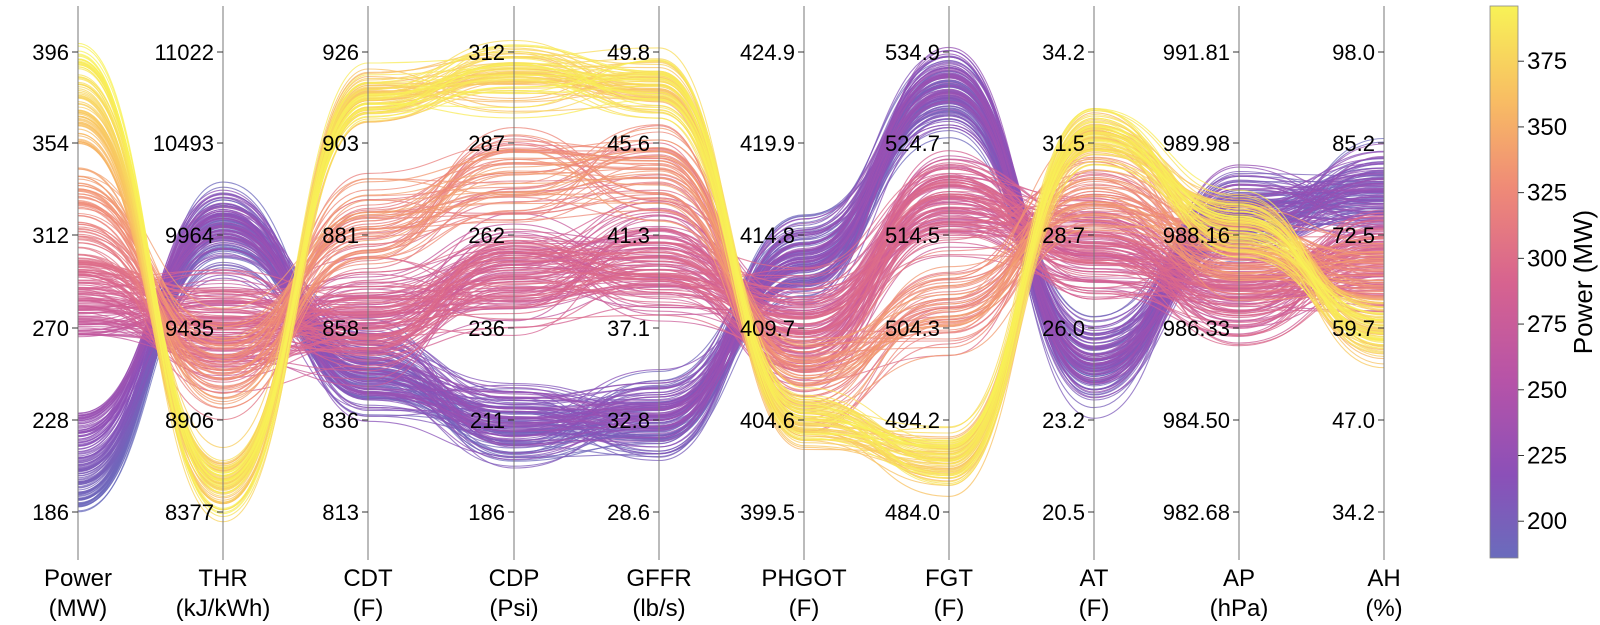 The width and height of the screenshot is (1600, 625). I want to click on tick-label: 9435, so click(189, 328).